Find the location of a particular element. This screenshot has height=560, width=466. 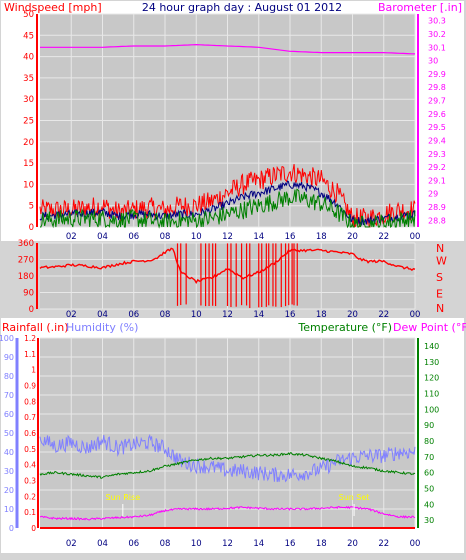

panel1-x-tick-label: 10 is located at coordinates (196, 237).